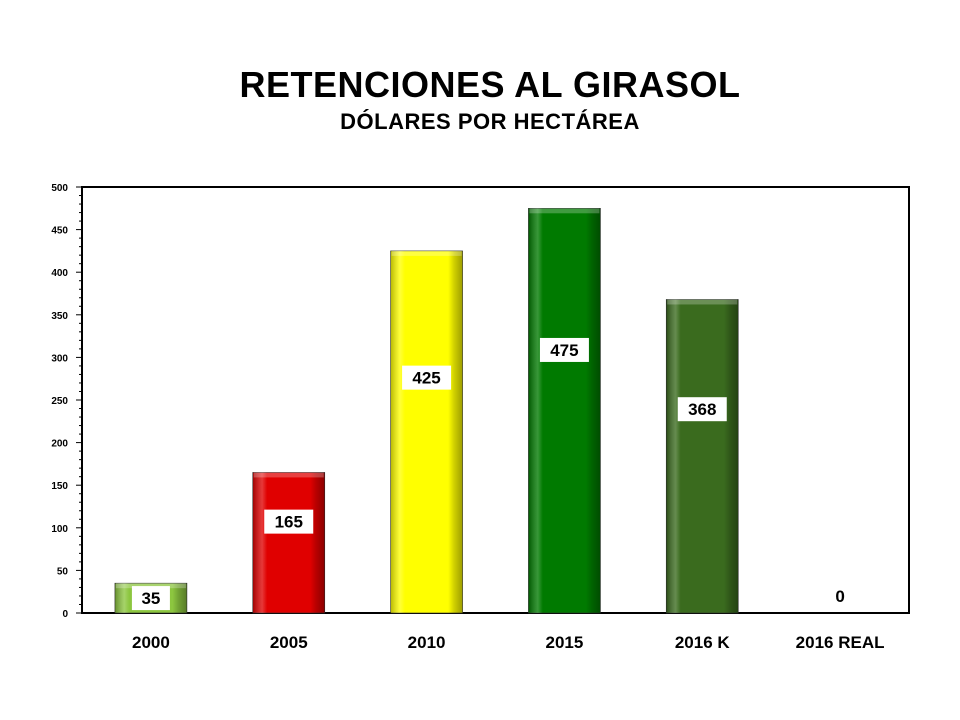 Image resolution: width=960 pixels, height=720 pixels. Describe the element at coordinates (59, 529) in the screenshot. I see `y-tick-label: 100` at that location.